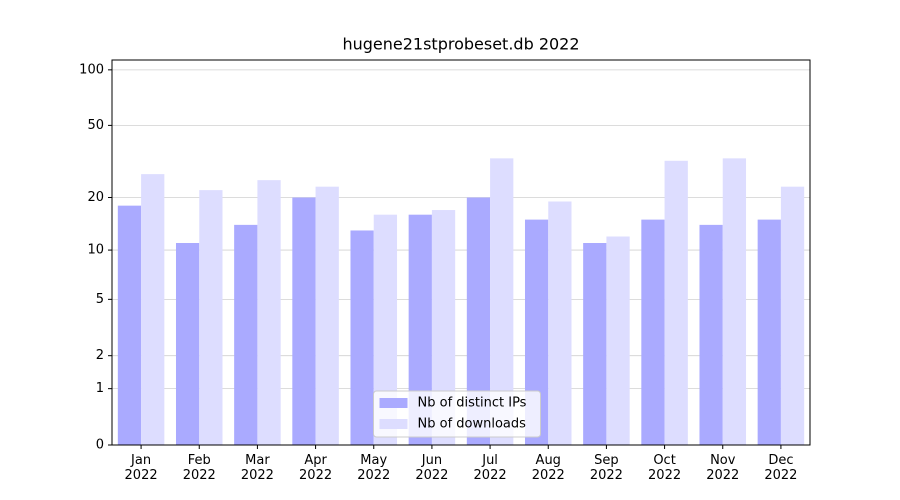 This screenshot has height=500, width=900. Describe the element at coordinates (432, 468) in the screenshot. I see `x-tick-label: Jun 2022` at that location.